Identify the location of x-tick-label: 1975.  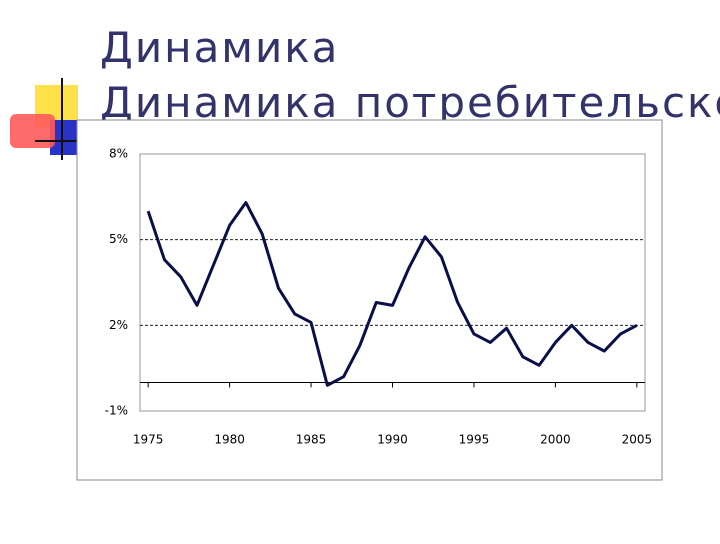
(148, 440).